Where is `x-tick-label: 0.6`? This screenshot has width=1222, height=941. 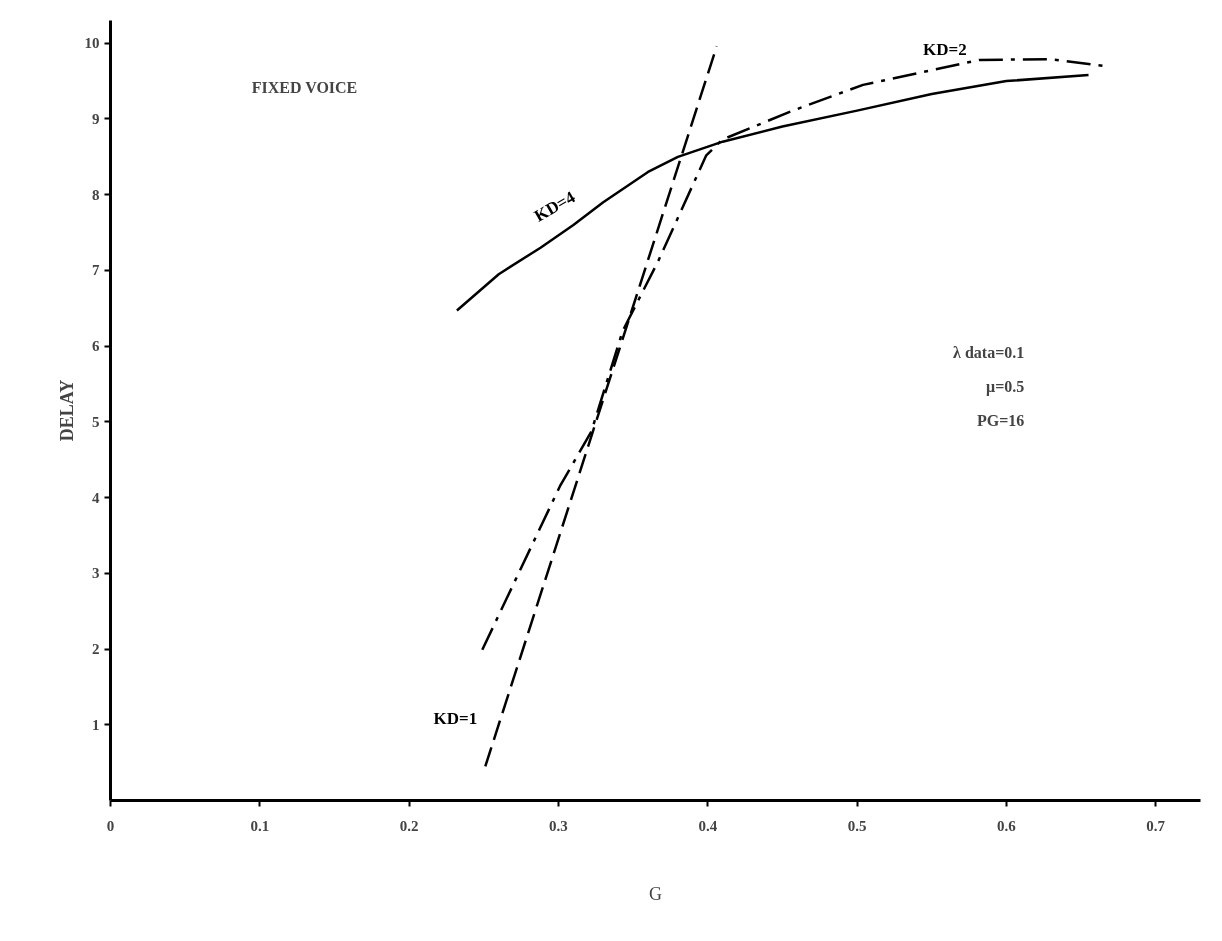
x-tick-label: 0.6 is located at coordinates (1007, 825).